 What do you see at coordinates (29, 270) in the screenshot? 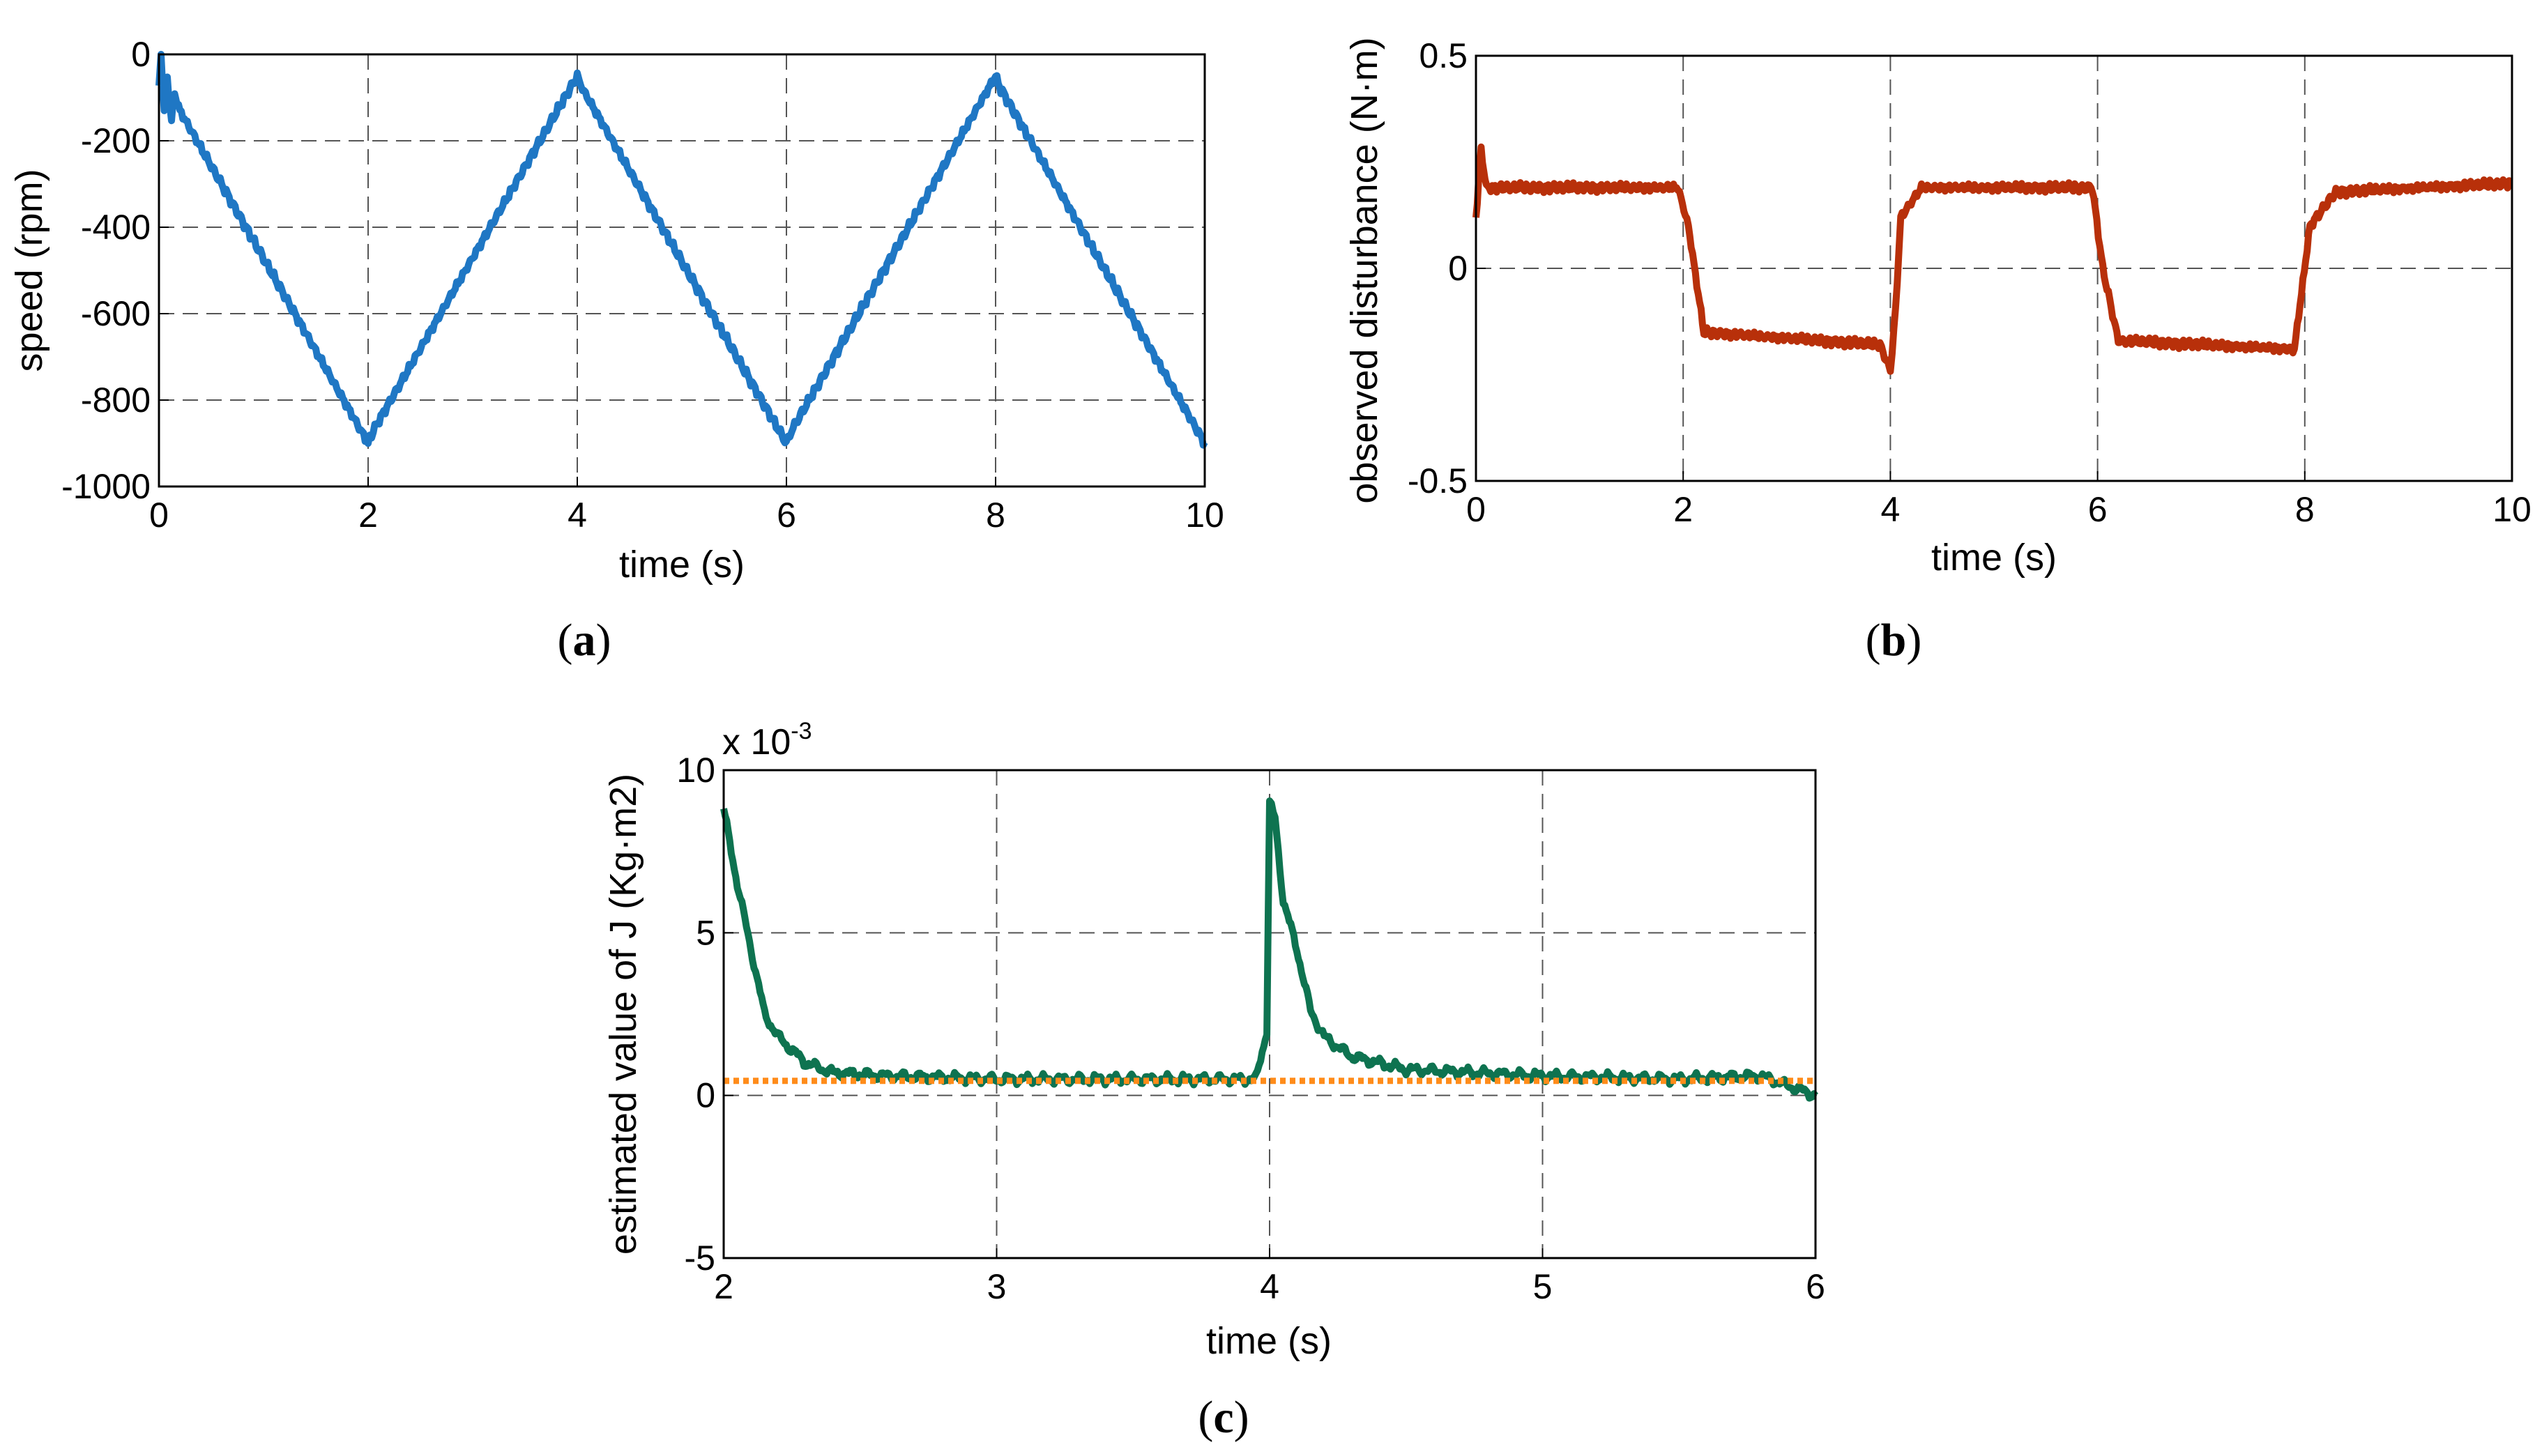
I see `y-axis-label-a: speed (rpm)` at bounding box center [29, 270].